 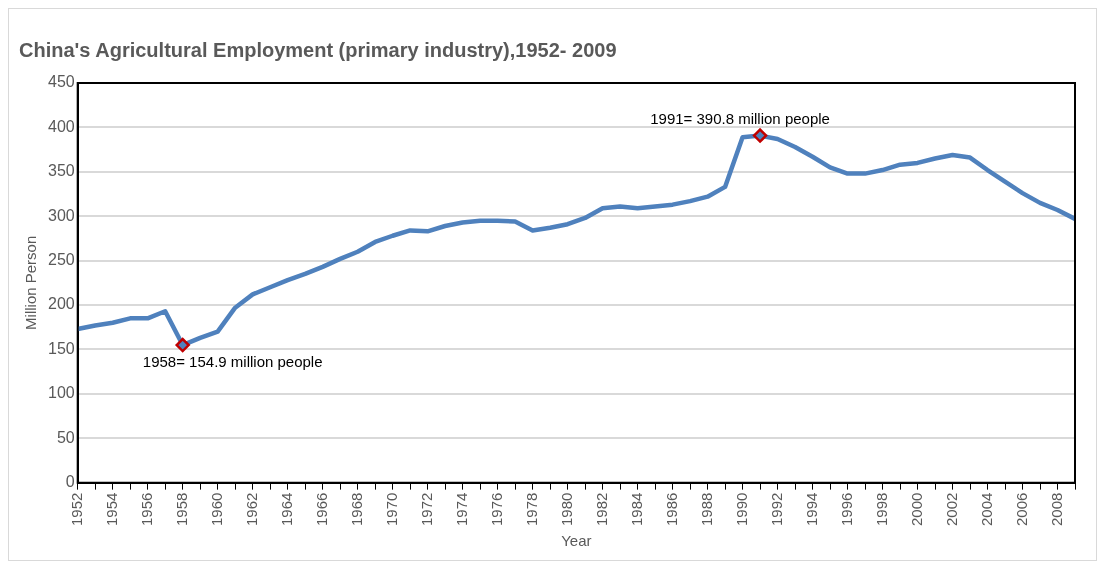 I want to click on x-tick-label: 1966, so click(x=321, y=509).